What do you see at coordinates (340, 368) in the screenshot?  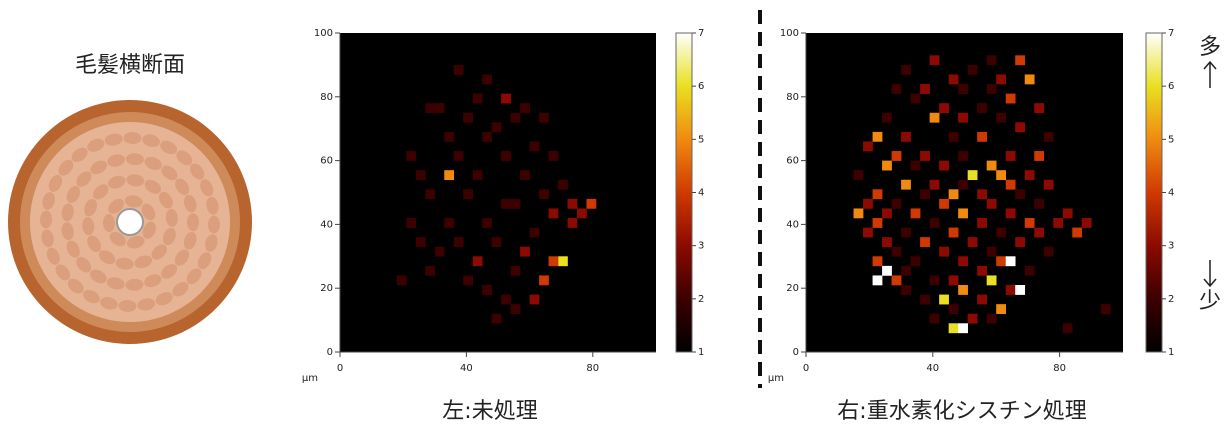 I see `x-tick-label: 0` at bounding box center [340, 368].